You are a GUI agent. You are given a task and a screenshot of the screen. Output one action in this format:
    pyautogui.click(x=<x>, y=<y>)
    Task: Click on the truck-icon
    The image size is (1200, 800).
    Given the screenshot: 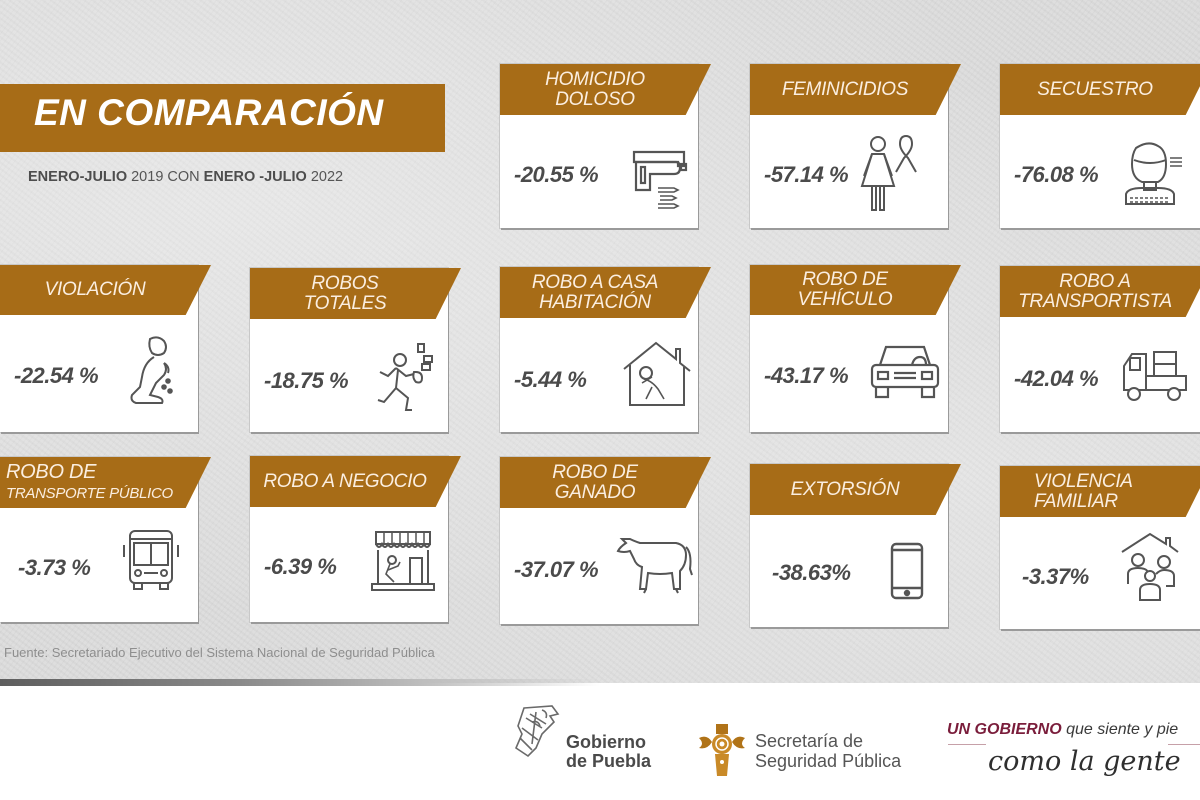 What is the action you would take?
    pyautogui.click(x=1156, y=376)
    